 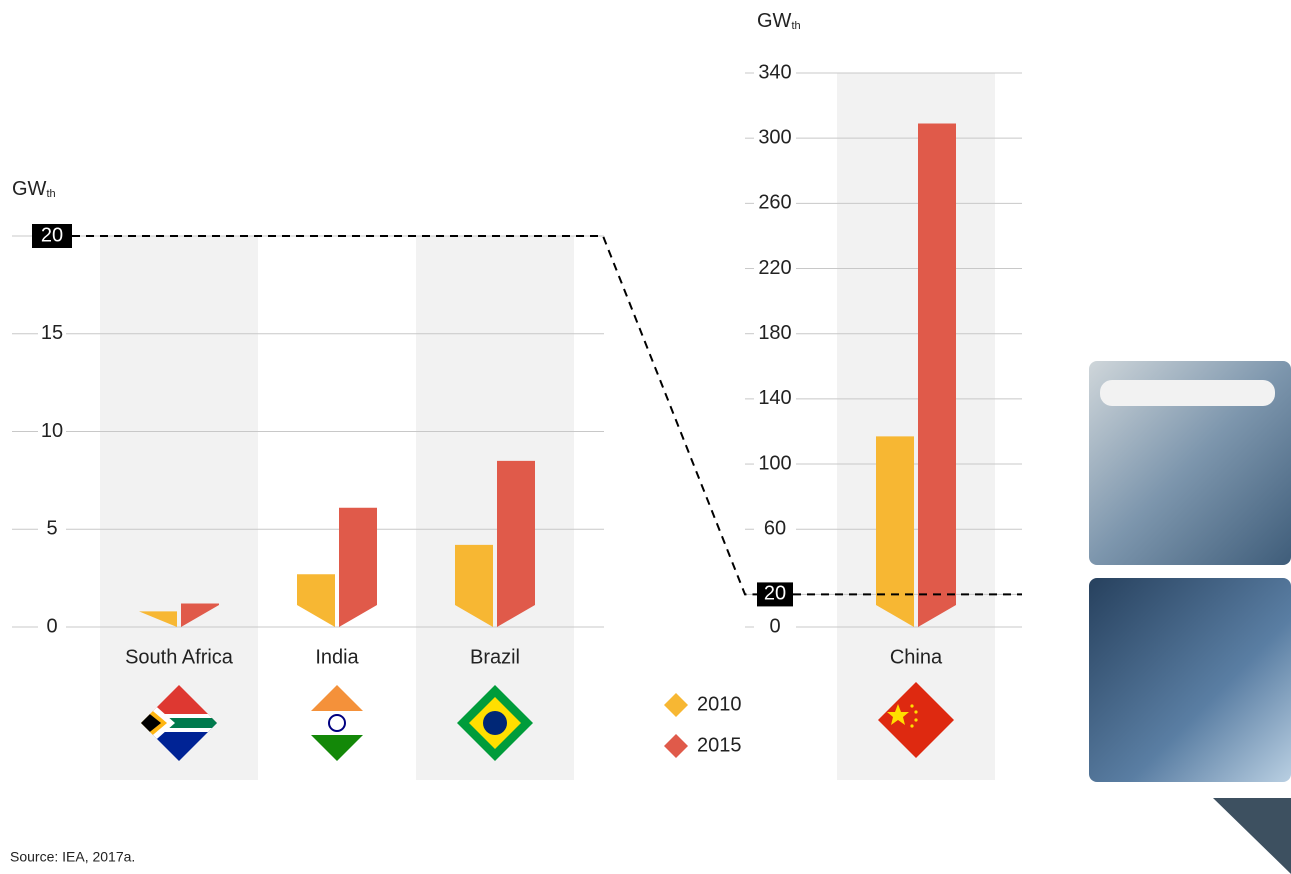 I want to click on corner-triangle, so click(x=1252, y=836).